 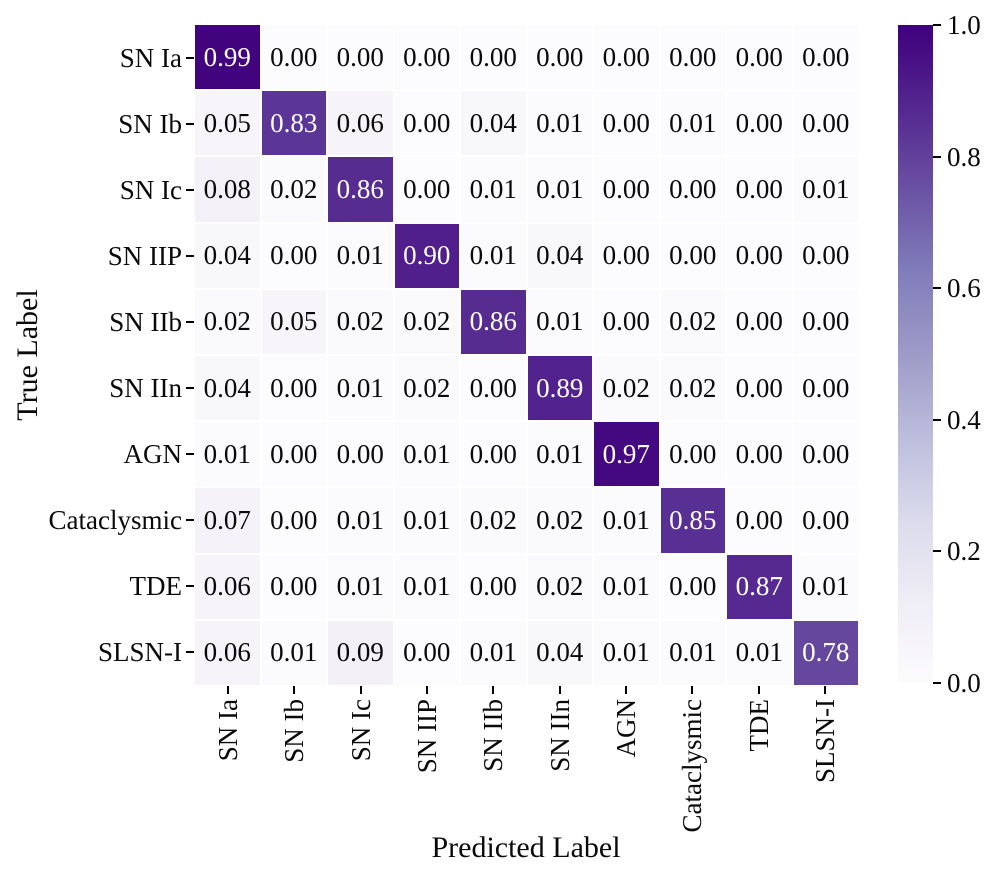 I want to click on heatmap-cell: 0.08, so click(x=227, y=189).